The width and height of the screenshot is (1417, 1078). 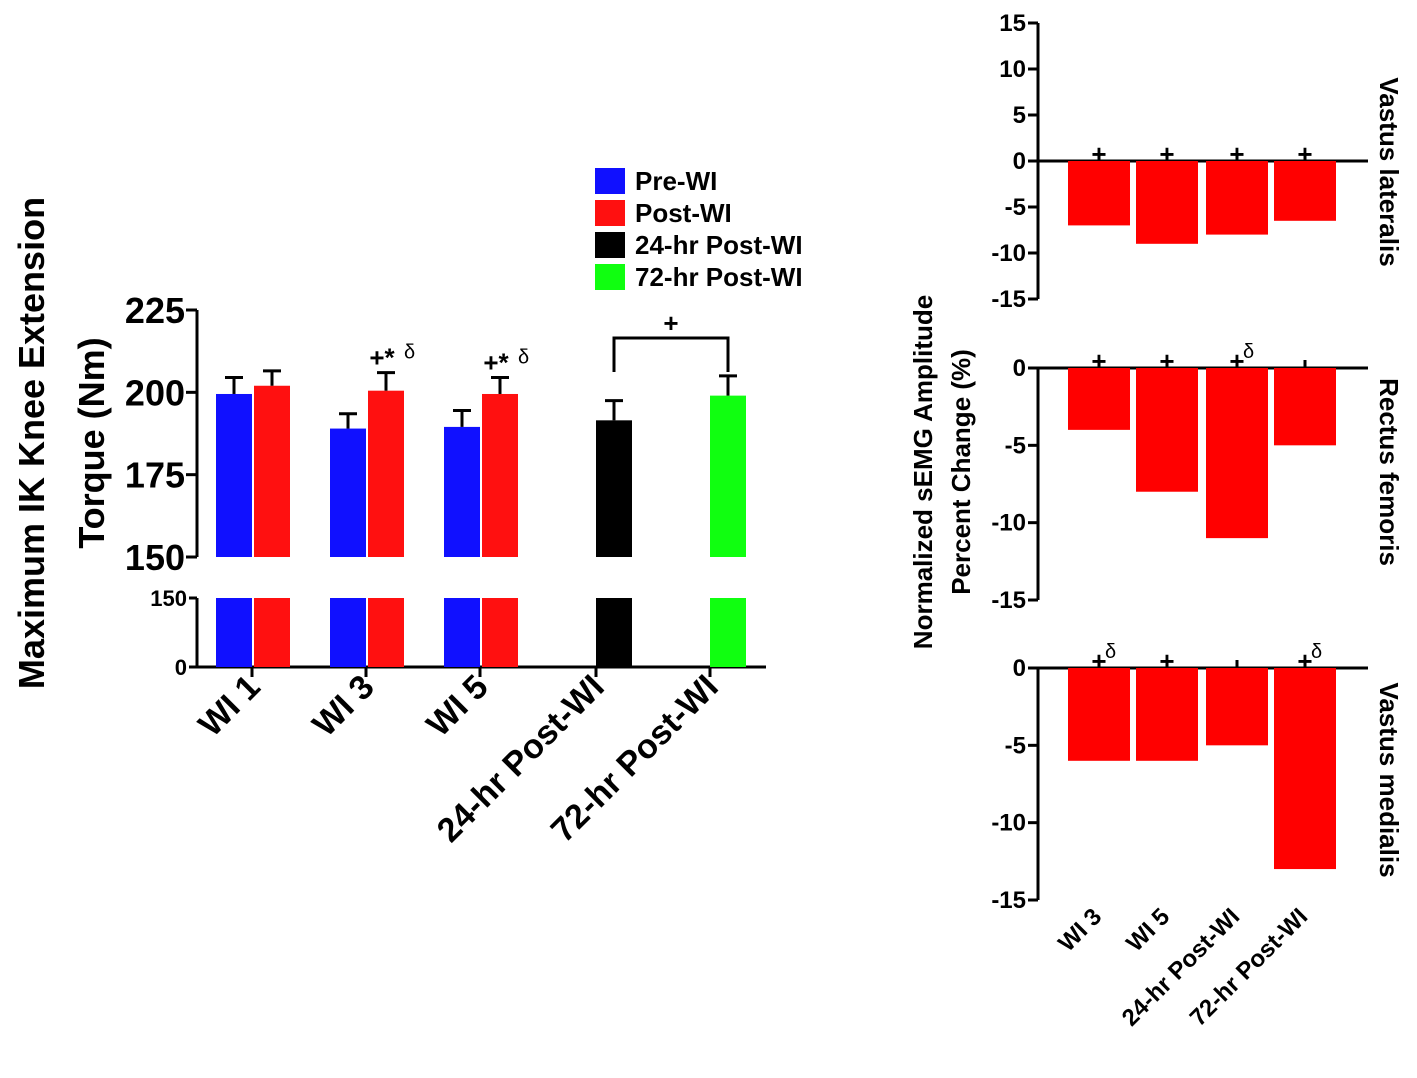 What do you see at coordinates (1008, 823) in the screenshot?
I see `y-tick-label-vastus-medialis-2: -10` at bounding box center [1008, 823].